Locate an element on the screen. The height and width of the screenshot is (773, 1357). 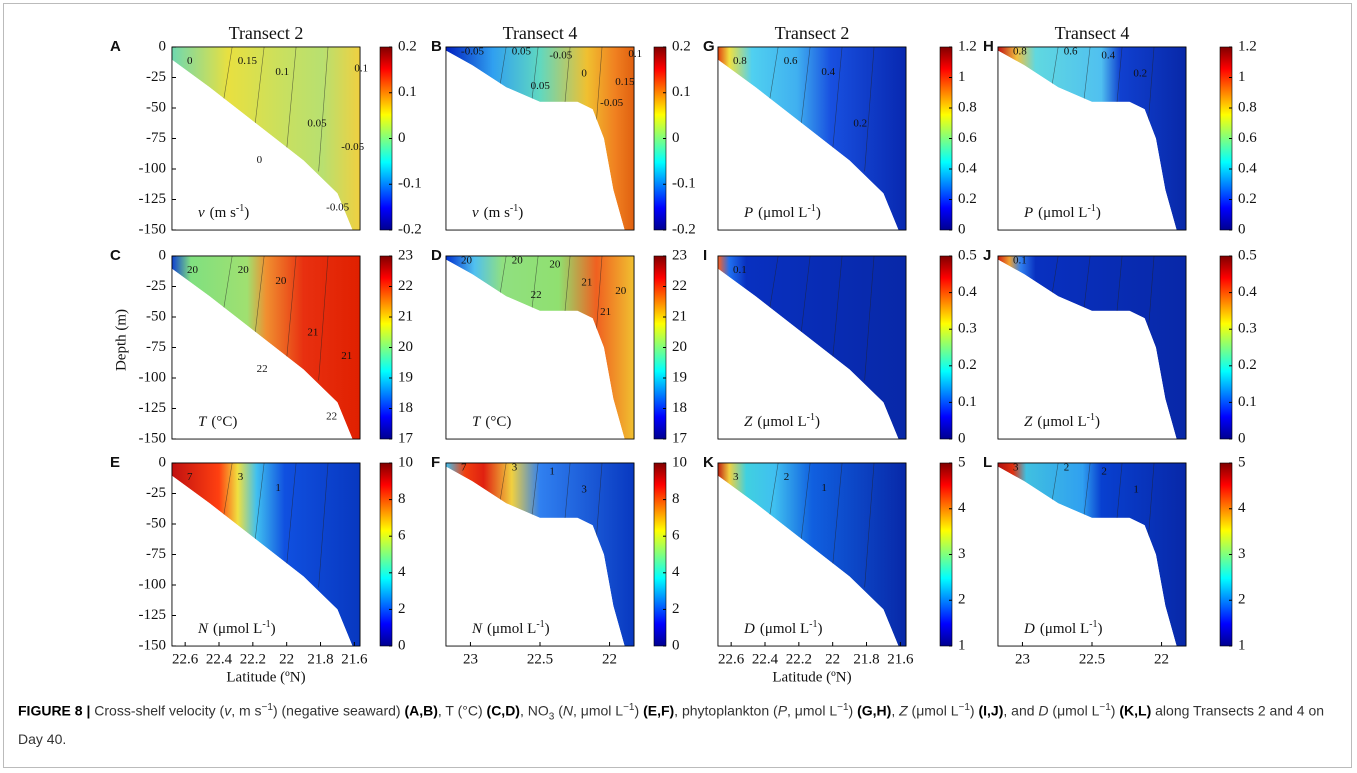
caption-text: (C,D) is located at coordinates (503, 710).